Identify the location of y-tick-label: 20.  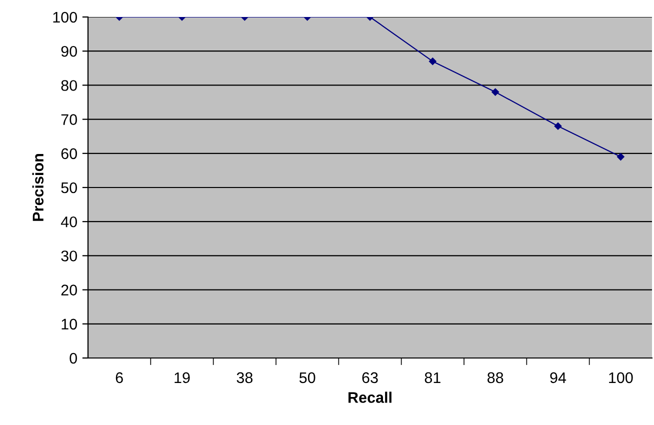
(69, 290).